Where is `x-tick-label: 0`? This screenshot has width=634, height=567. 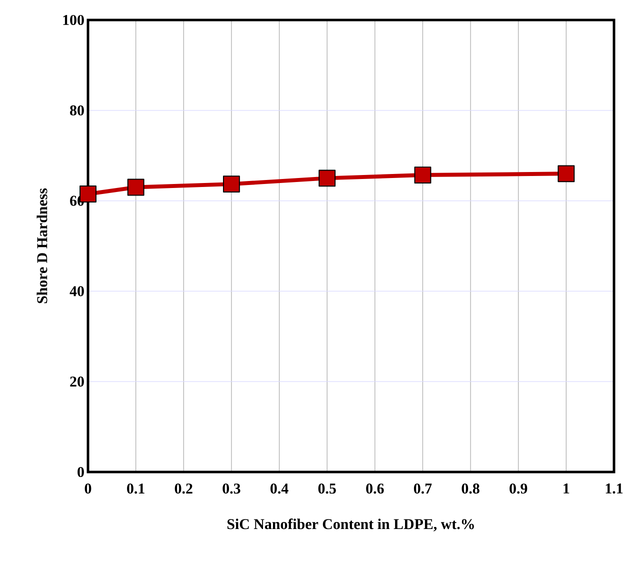 x-tick-label: 0 is located at coordinates (88, 489).